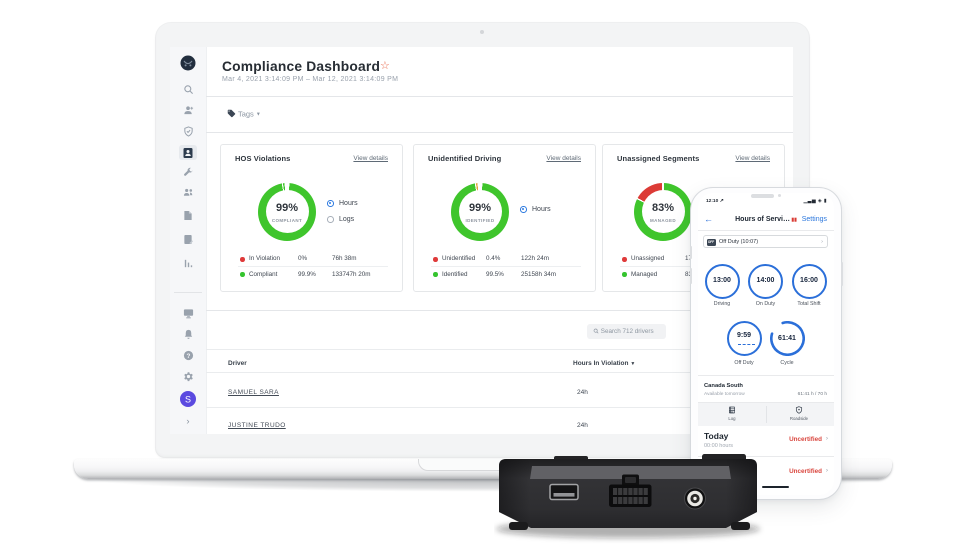  What do you see at coordinates (188, 400) in the screenshot?
I see `svg-text: S` at bounding box center [188, 400].